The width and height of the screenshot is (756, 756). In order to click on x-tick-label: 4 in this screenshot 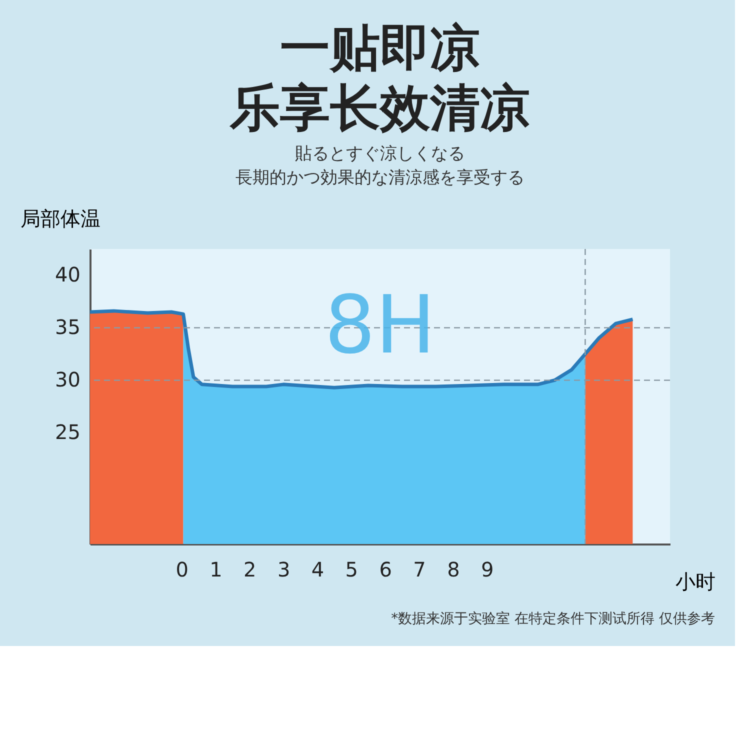, I will do `click(317, 570)`.